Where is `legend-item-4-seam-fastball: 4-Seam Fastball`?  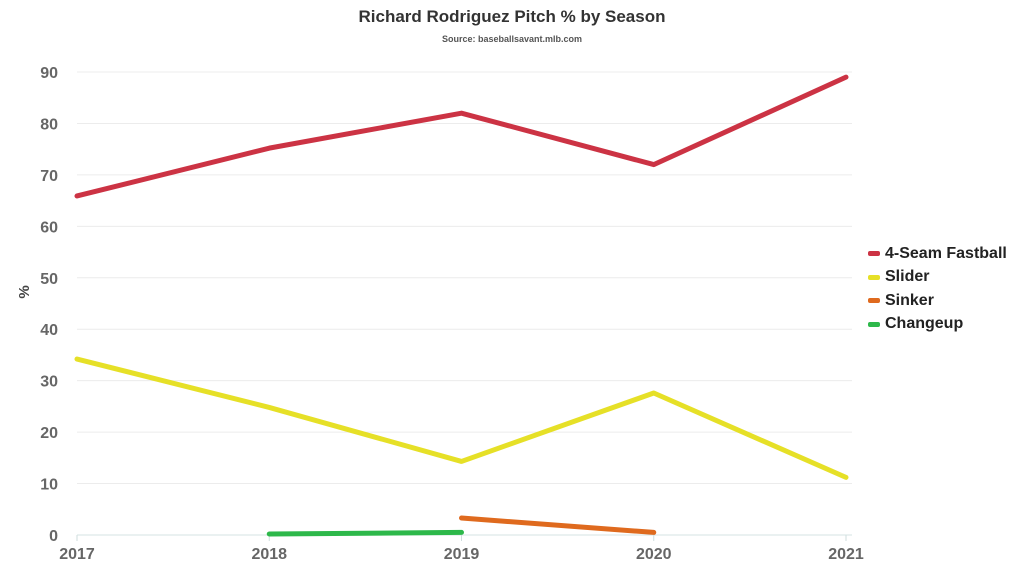
legend-item-4-seam-fastball: 4-Seam Fastball is located at coordinates (937, 254).